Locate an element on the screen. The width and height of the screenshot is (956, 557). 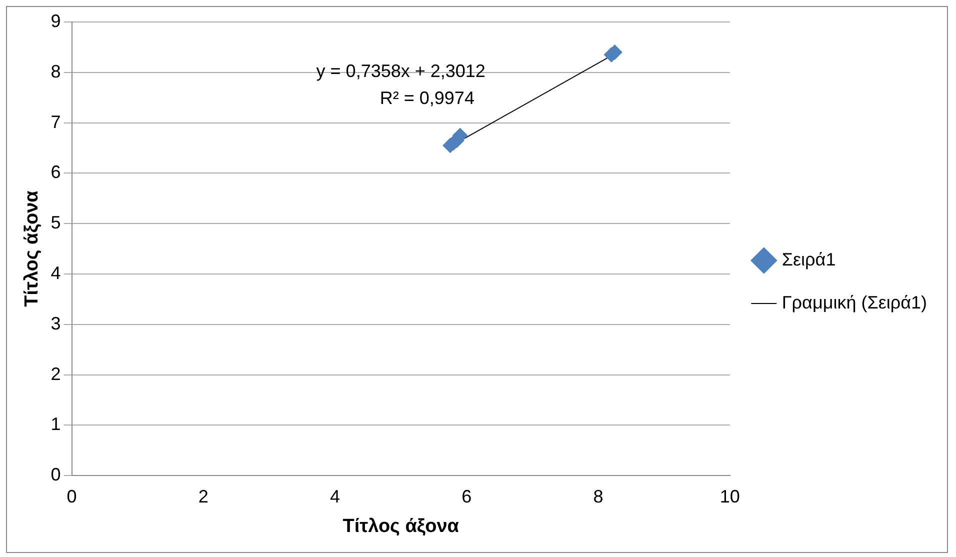
y-axis-title: Τίτλος άξονα is located at coordinates (32, 248).